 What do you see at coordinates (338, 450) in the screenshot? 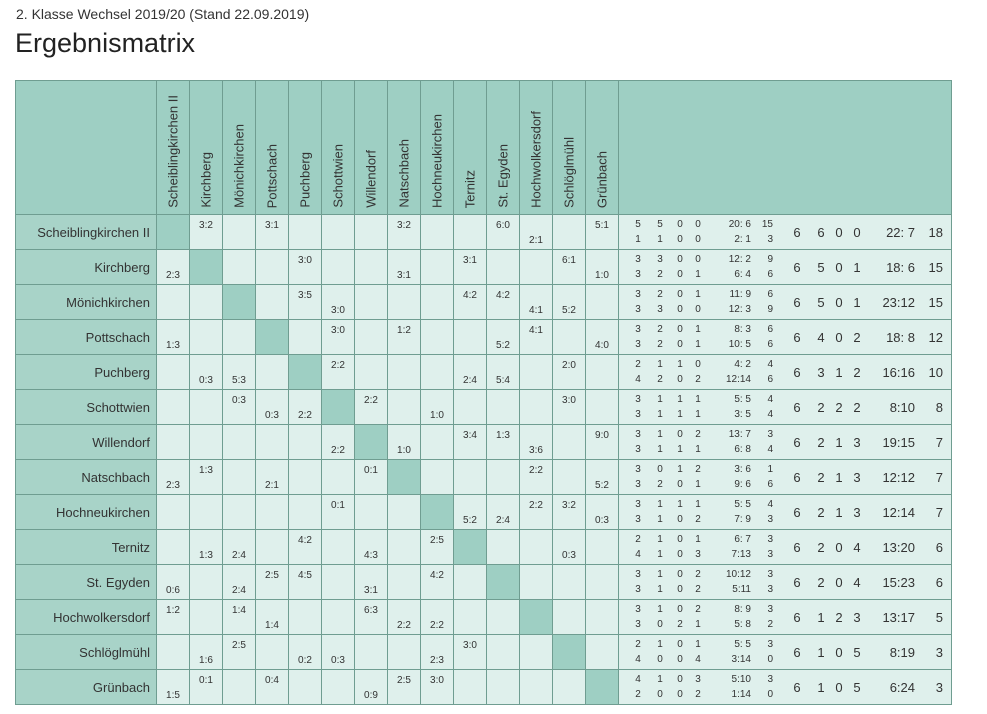
I see `lower-result: 2:2` at bounding box center [338, 450].